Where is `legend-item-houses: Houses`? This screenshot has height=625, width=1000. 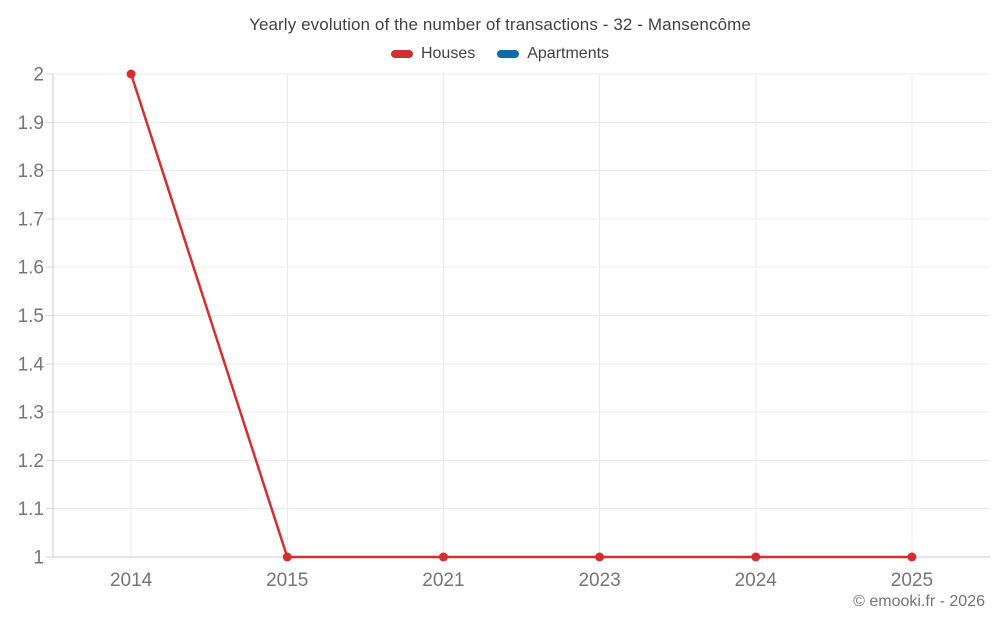 legend-item-houses: Houses is located at coordinates (433, 54).